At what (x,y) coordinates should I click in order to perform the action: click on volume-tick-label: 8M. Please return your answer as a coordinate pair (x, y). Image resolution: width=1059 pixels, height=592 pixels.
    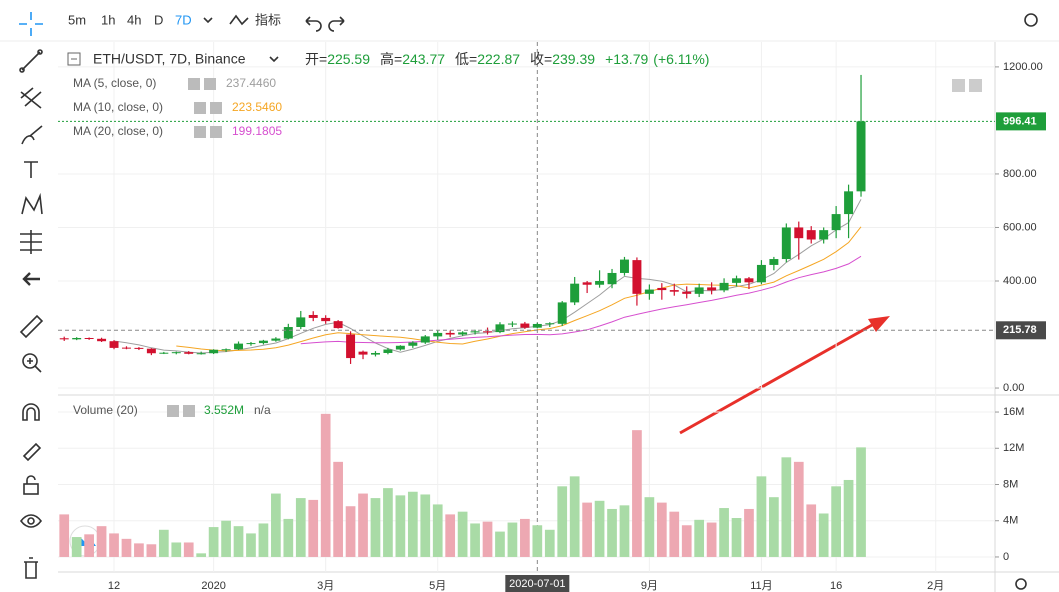
    Looking at the image, I should click on (1010, 484).